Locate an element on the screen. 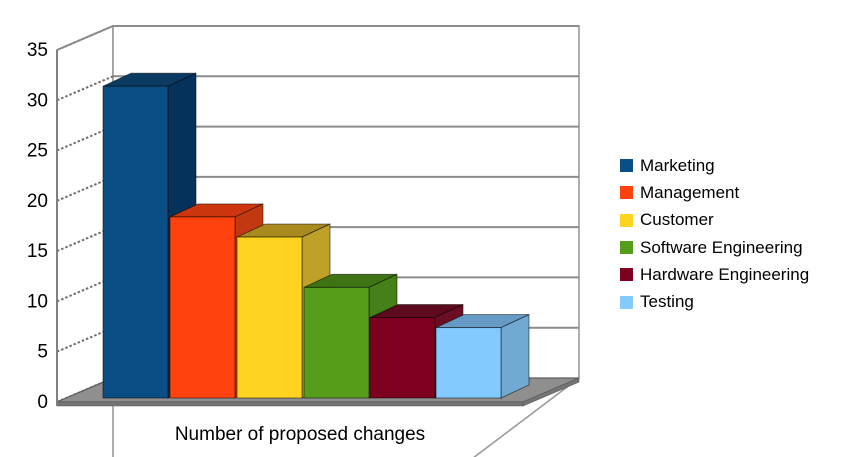  bar-software-engineering is located at coordinates (336, 342).